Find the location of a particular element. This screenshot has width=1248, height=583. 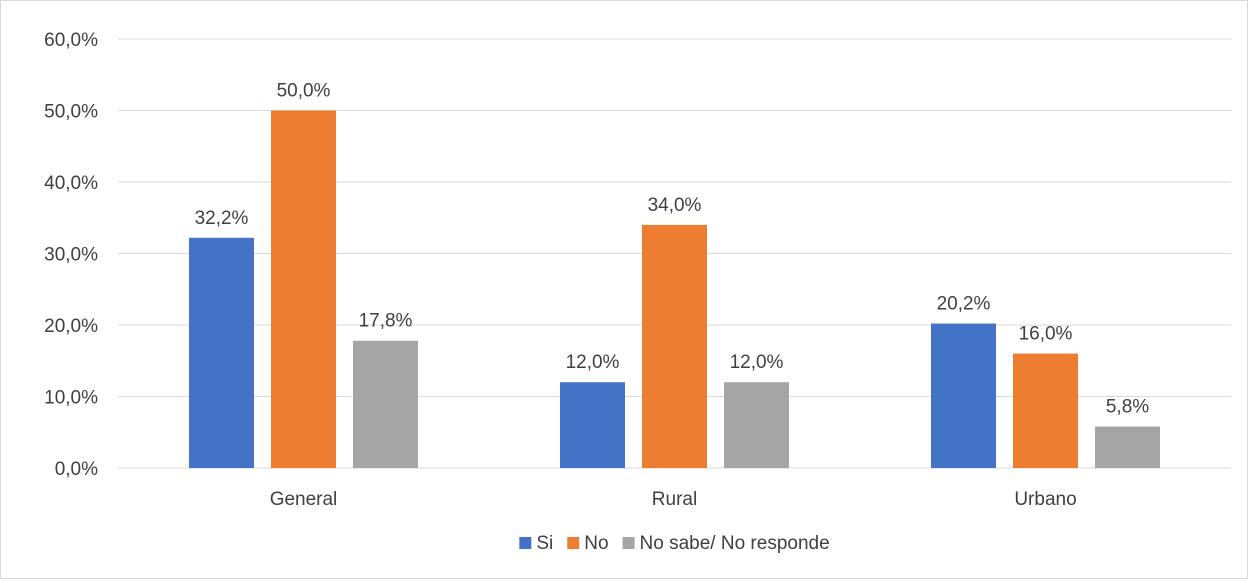

y-tick-label: 0,0% is located at coordinates (76, 469).